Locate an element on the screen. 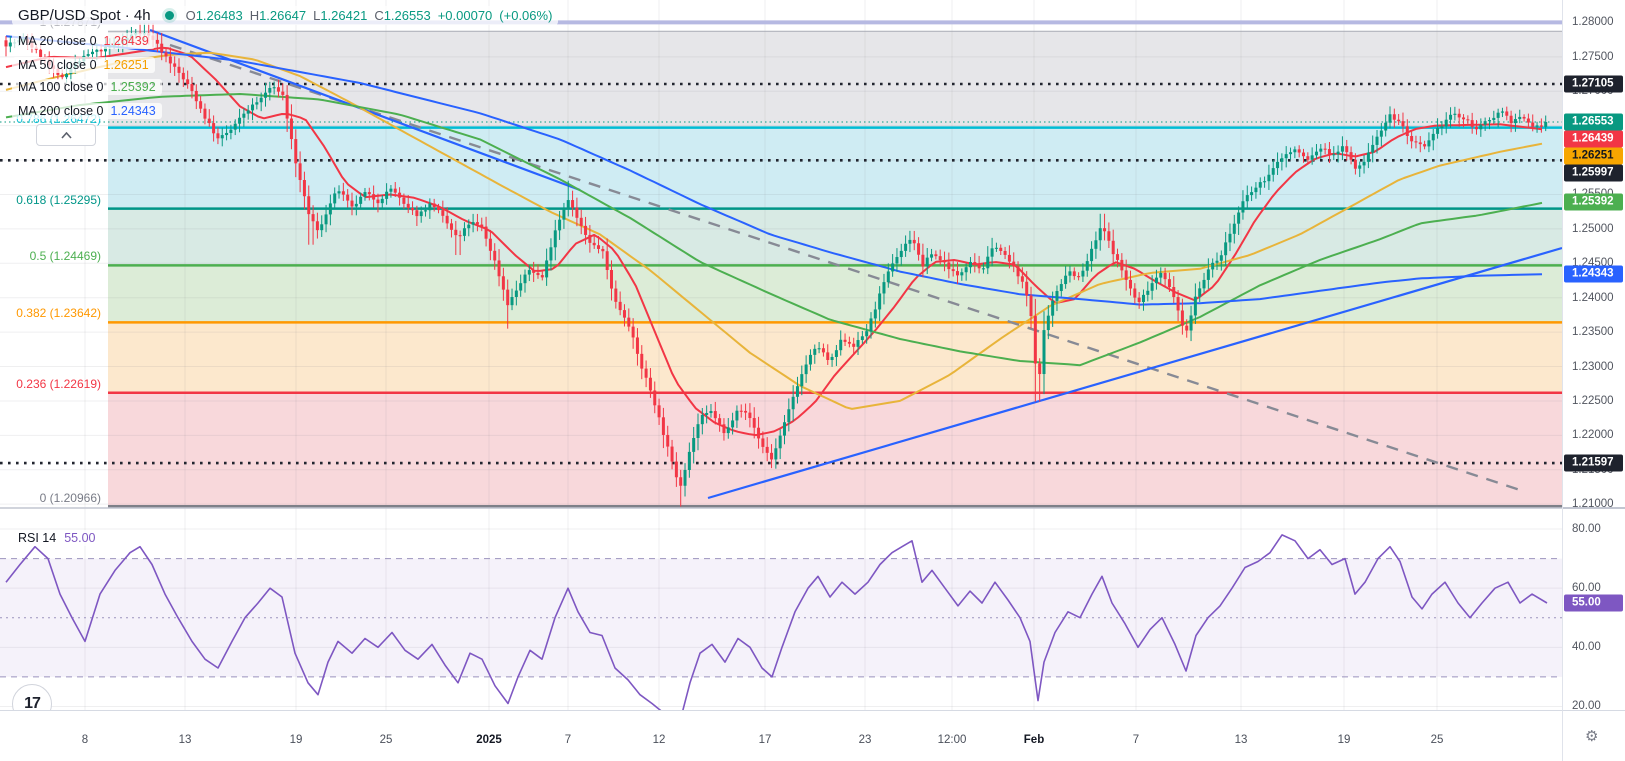 The image size is (1625, 761). rsi-legend-row: RSI 14 55.00 is located at coordinates (57, 538).